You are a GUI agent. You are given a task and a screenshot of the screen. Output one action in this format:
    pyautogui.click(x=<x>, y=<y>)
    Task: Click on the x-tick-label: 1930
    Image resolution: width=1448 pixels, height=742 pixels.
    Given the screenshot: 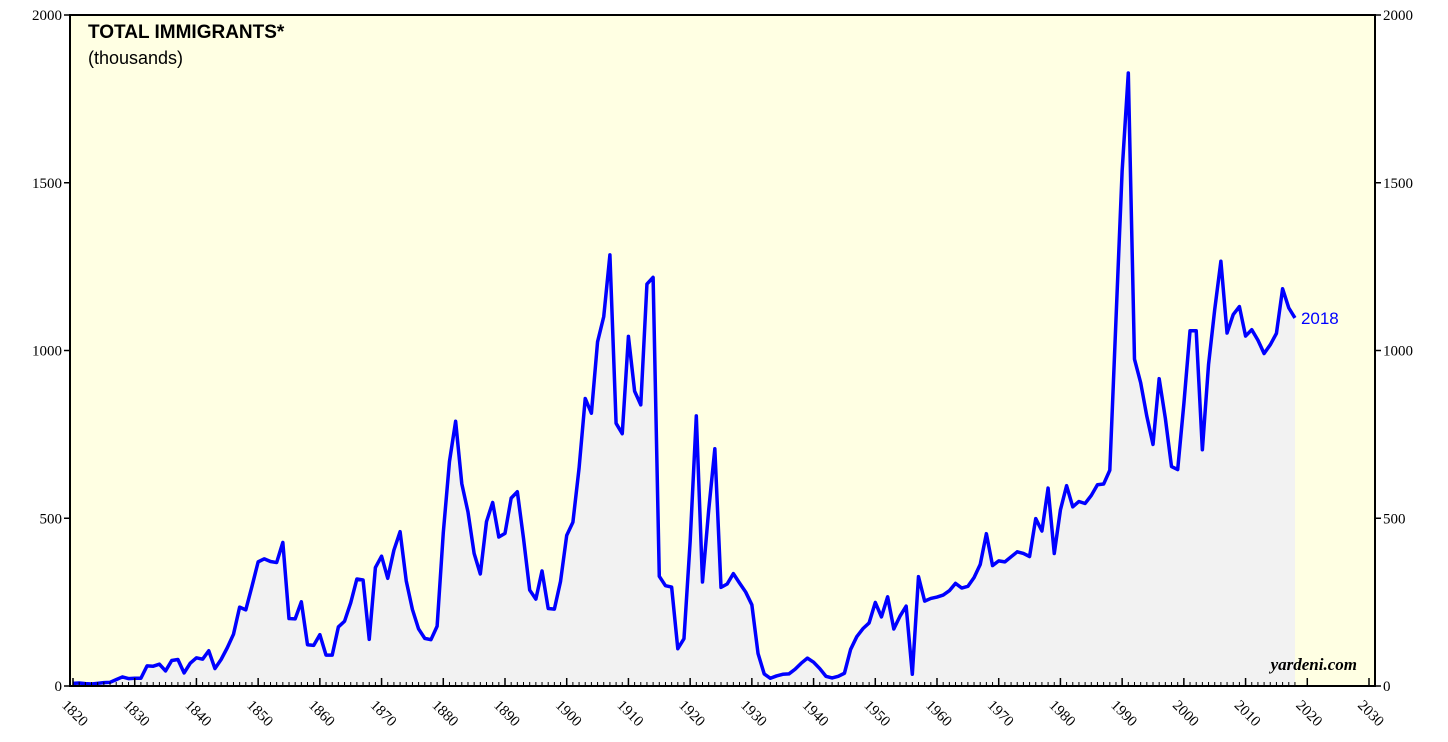 What is the action you would take?
    pyautogui.click(x=753, y=714)
    